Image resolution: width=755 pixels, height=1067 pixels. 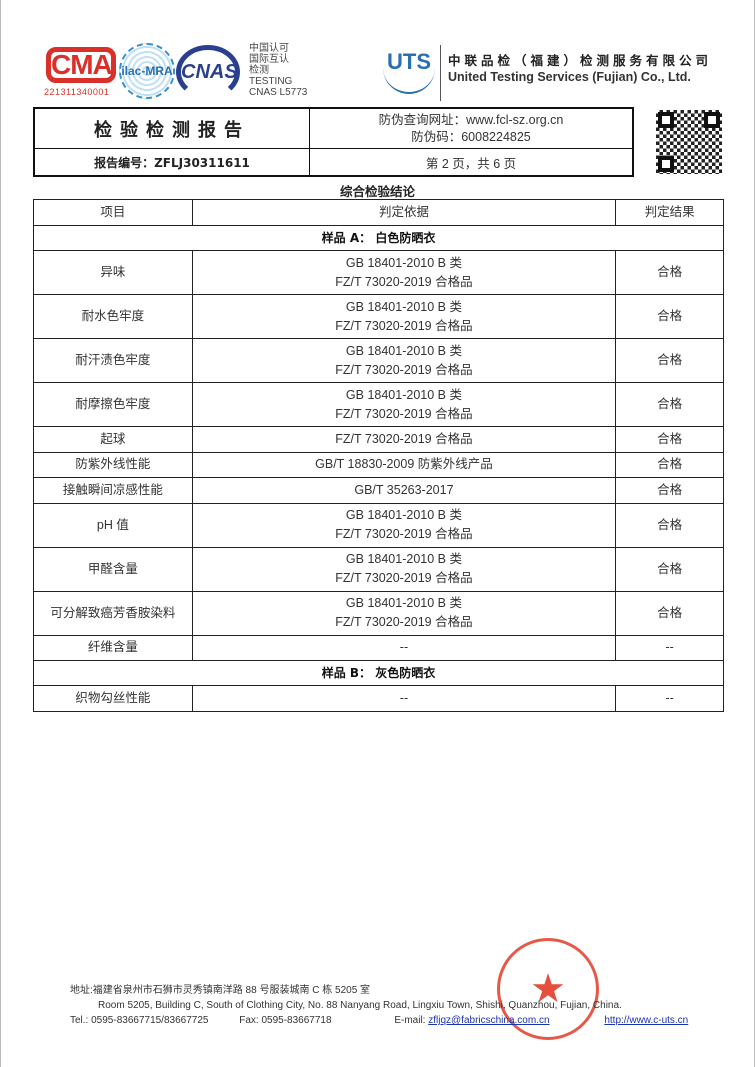 What do you see at coordinates (489, 1020) in the screenshot?
I see `email-link: zfljqz@fabricschina.com.cn` at bounding box center [489, 1020].